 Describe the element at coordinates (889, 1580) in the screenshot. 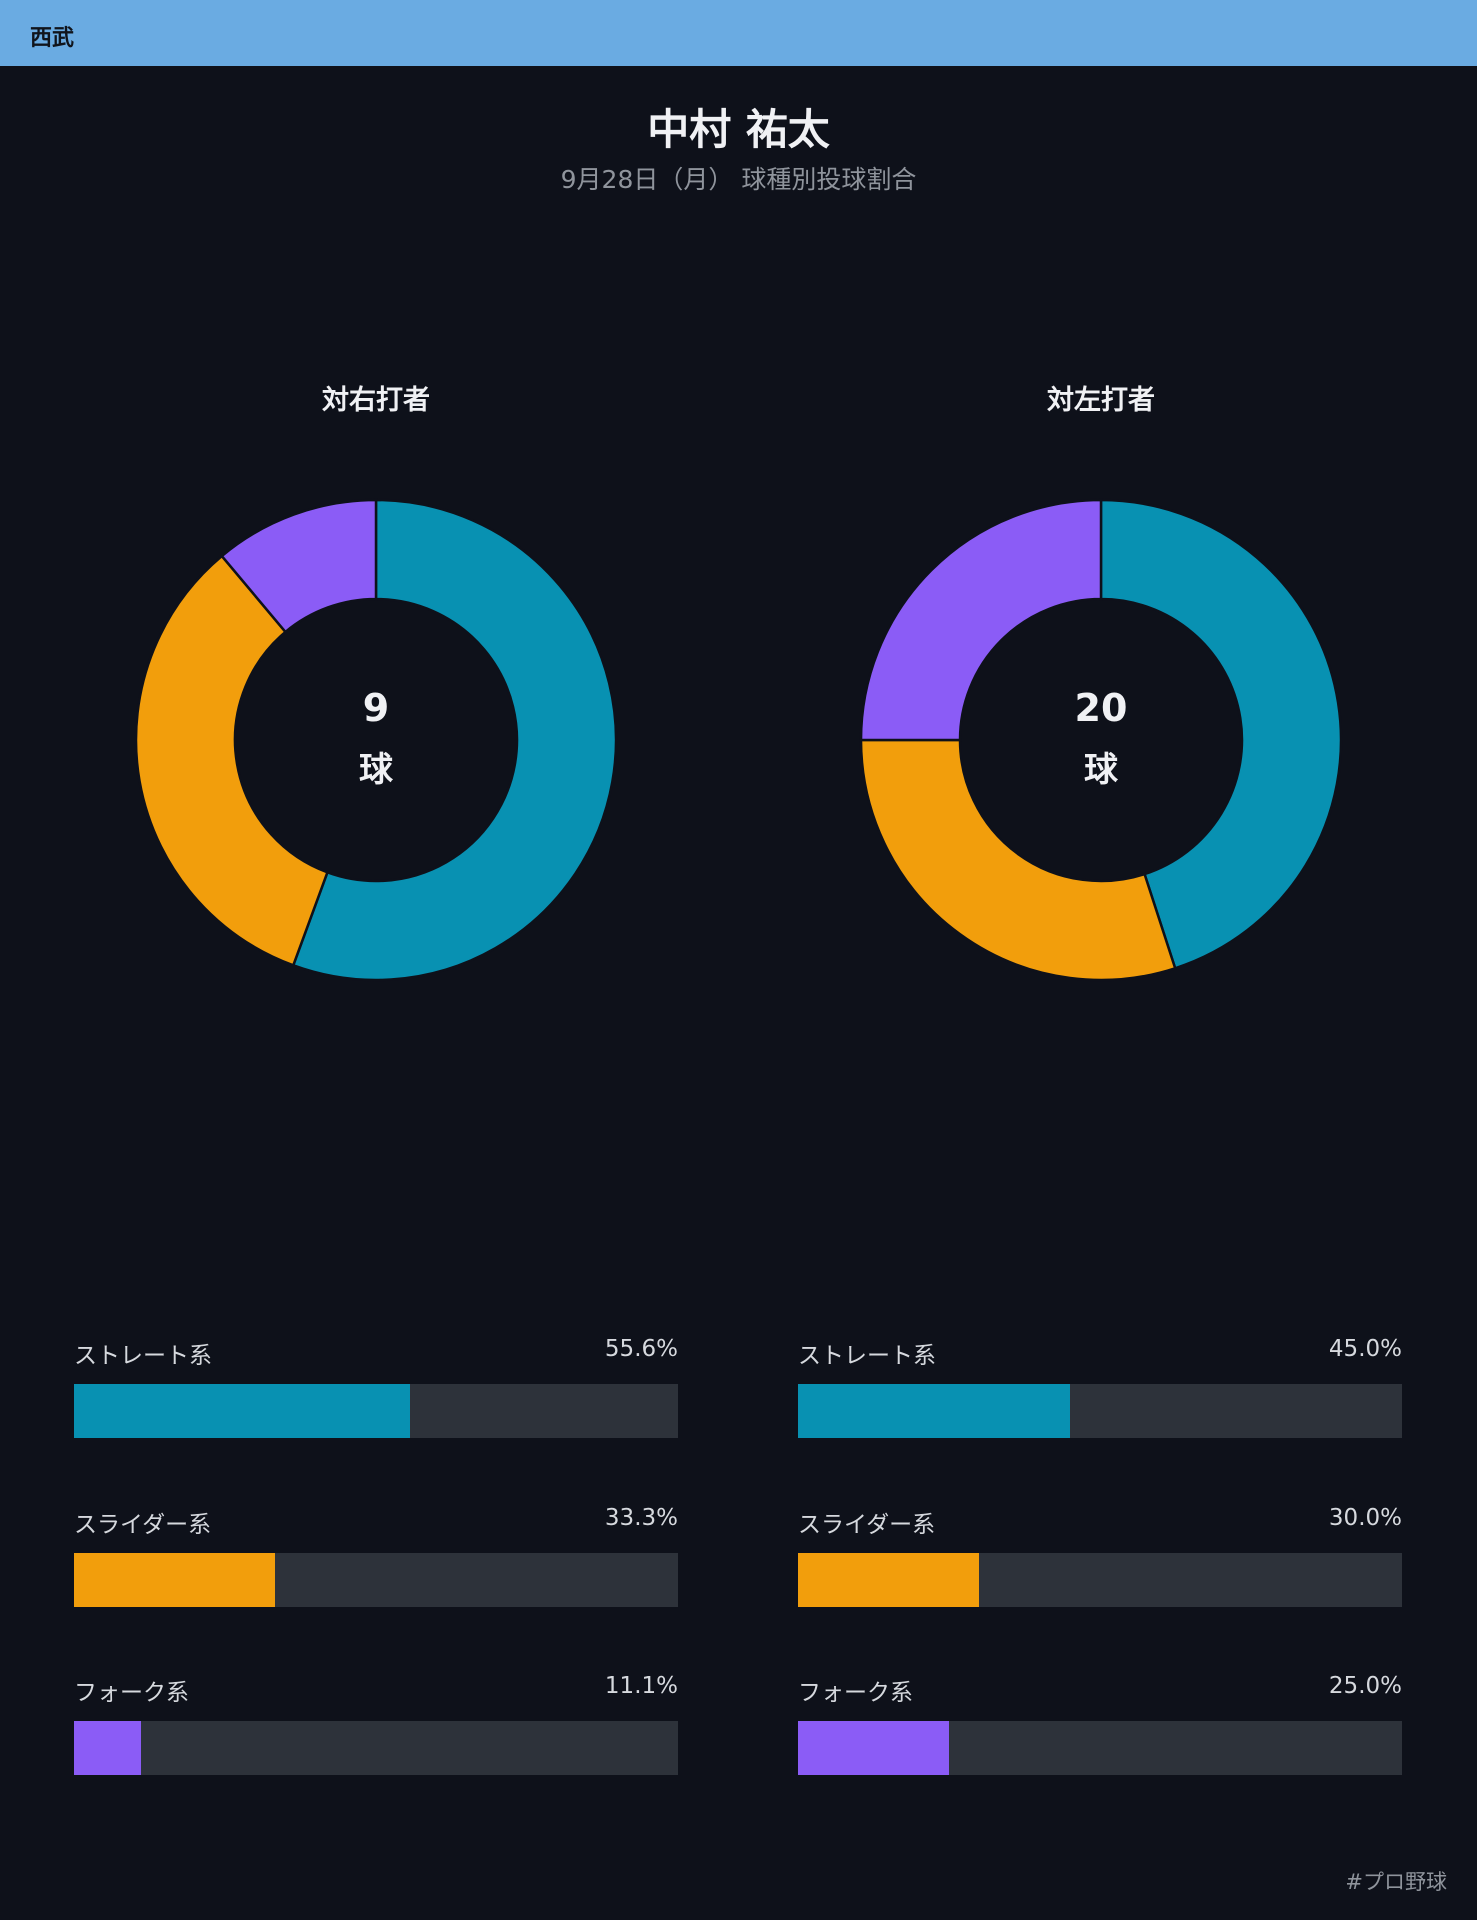

I see `bar-fill-slider-vs-left` at that location.